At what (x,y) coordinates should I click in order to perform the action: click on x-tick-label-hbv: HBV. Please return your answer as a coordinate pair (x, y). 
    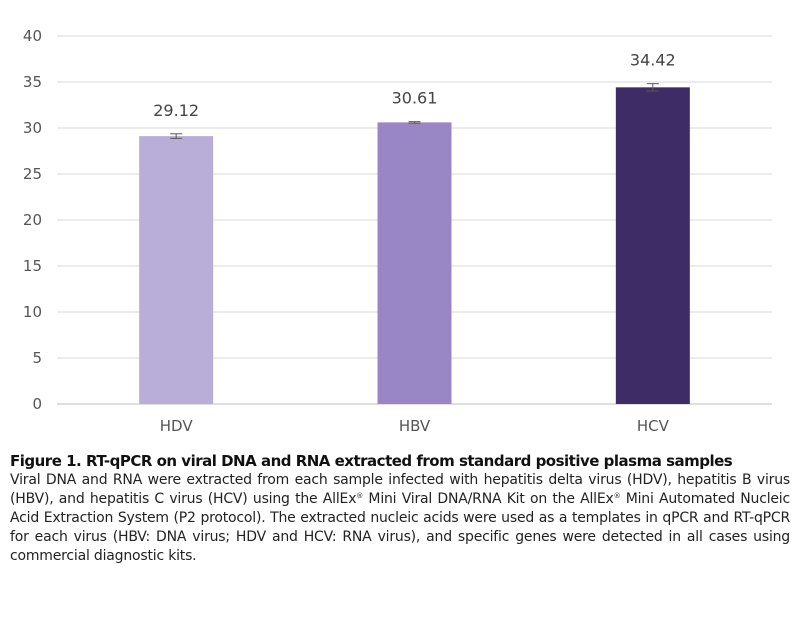
    Looking at the image, I should click on (415, 426).